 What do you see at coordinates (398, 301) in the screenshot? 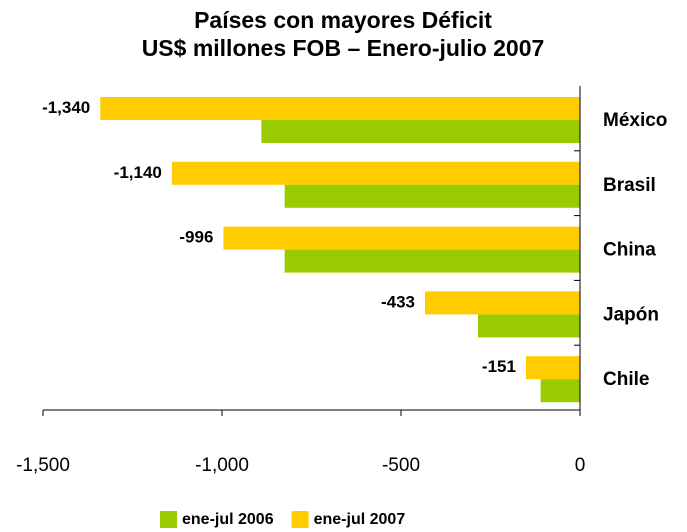
I see `data-label: -433` at bounding box center [398, 301].